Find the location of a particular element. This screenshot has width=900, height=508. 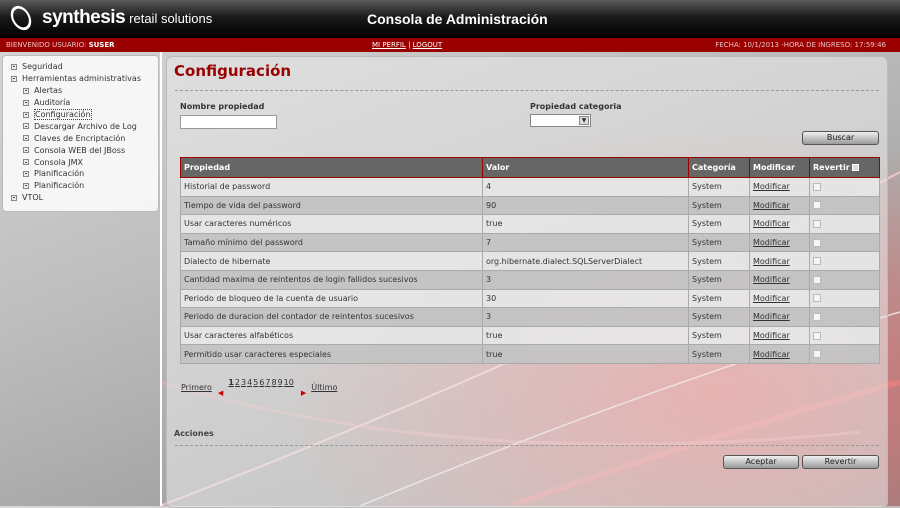

property-name-input is located at coordinates (228, 122).